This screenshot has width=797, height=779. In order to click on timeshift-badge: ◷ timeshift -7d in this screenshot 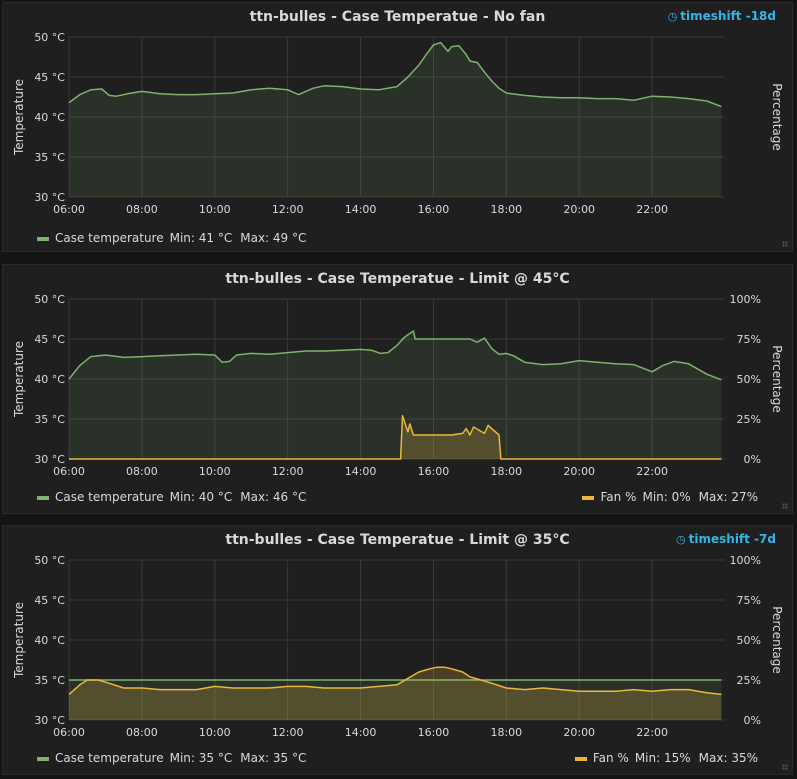, I will do `click(726, 539)`.